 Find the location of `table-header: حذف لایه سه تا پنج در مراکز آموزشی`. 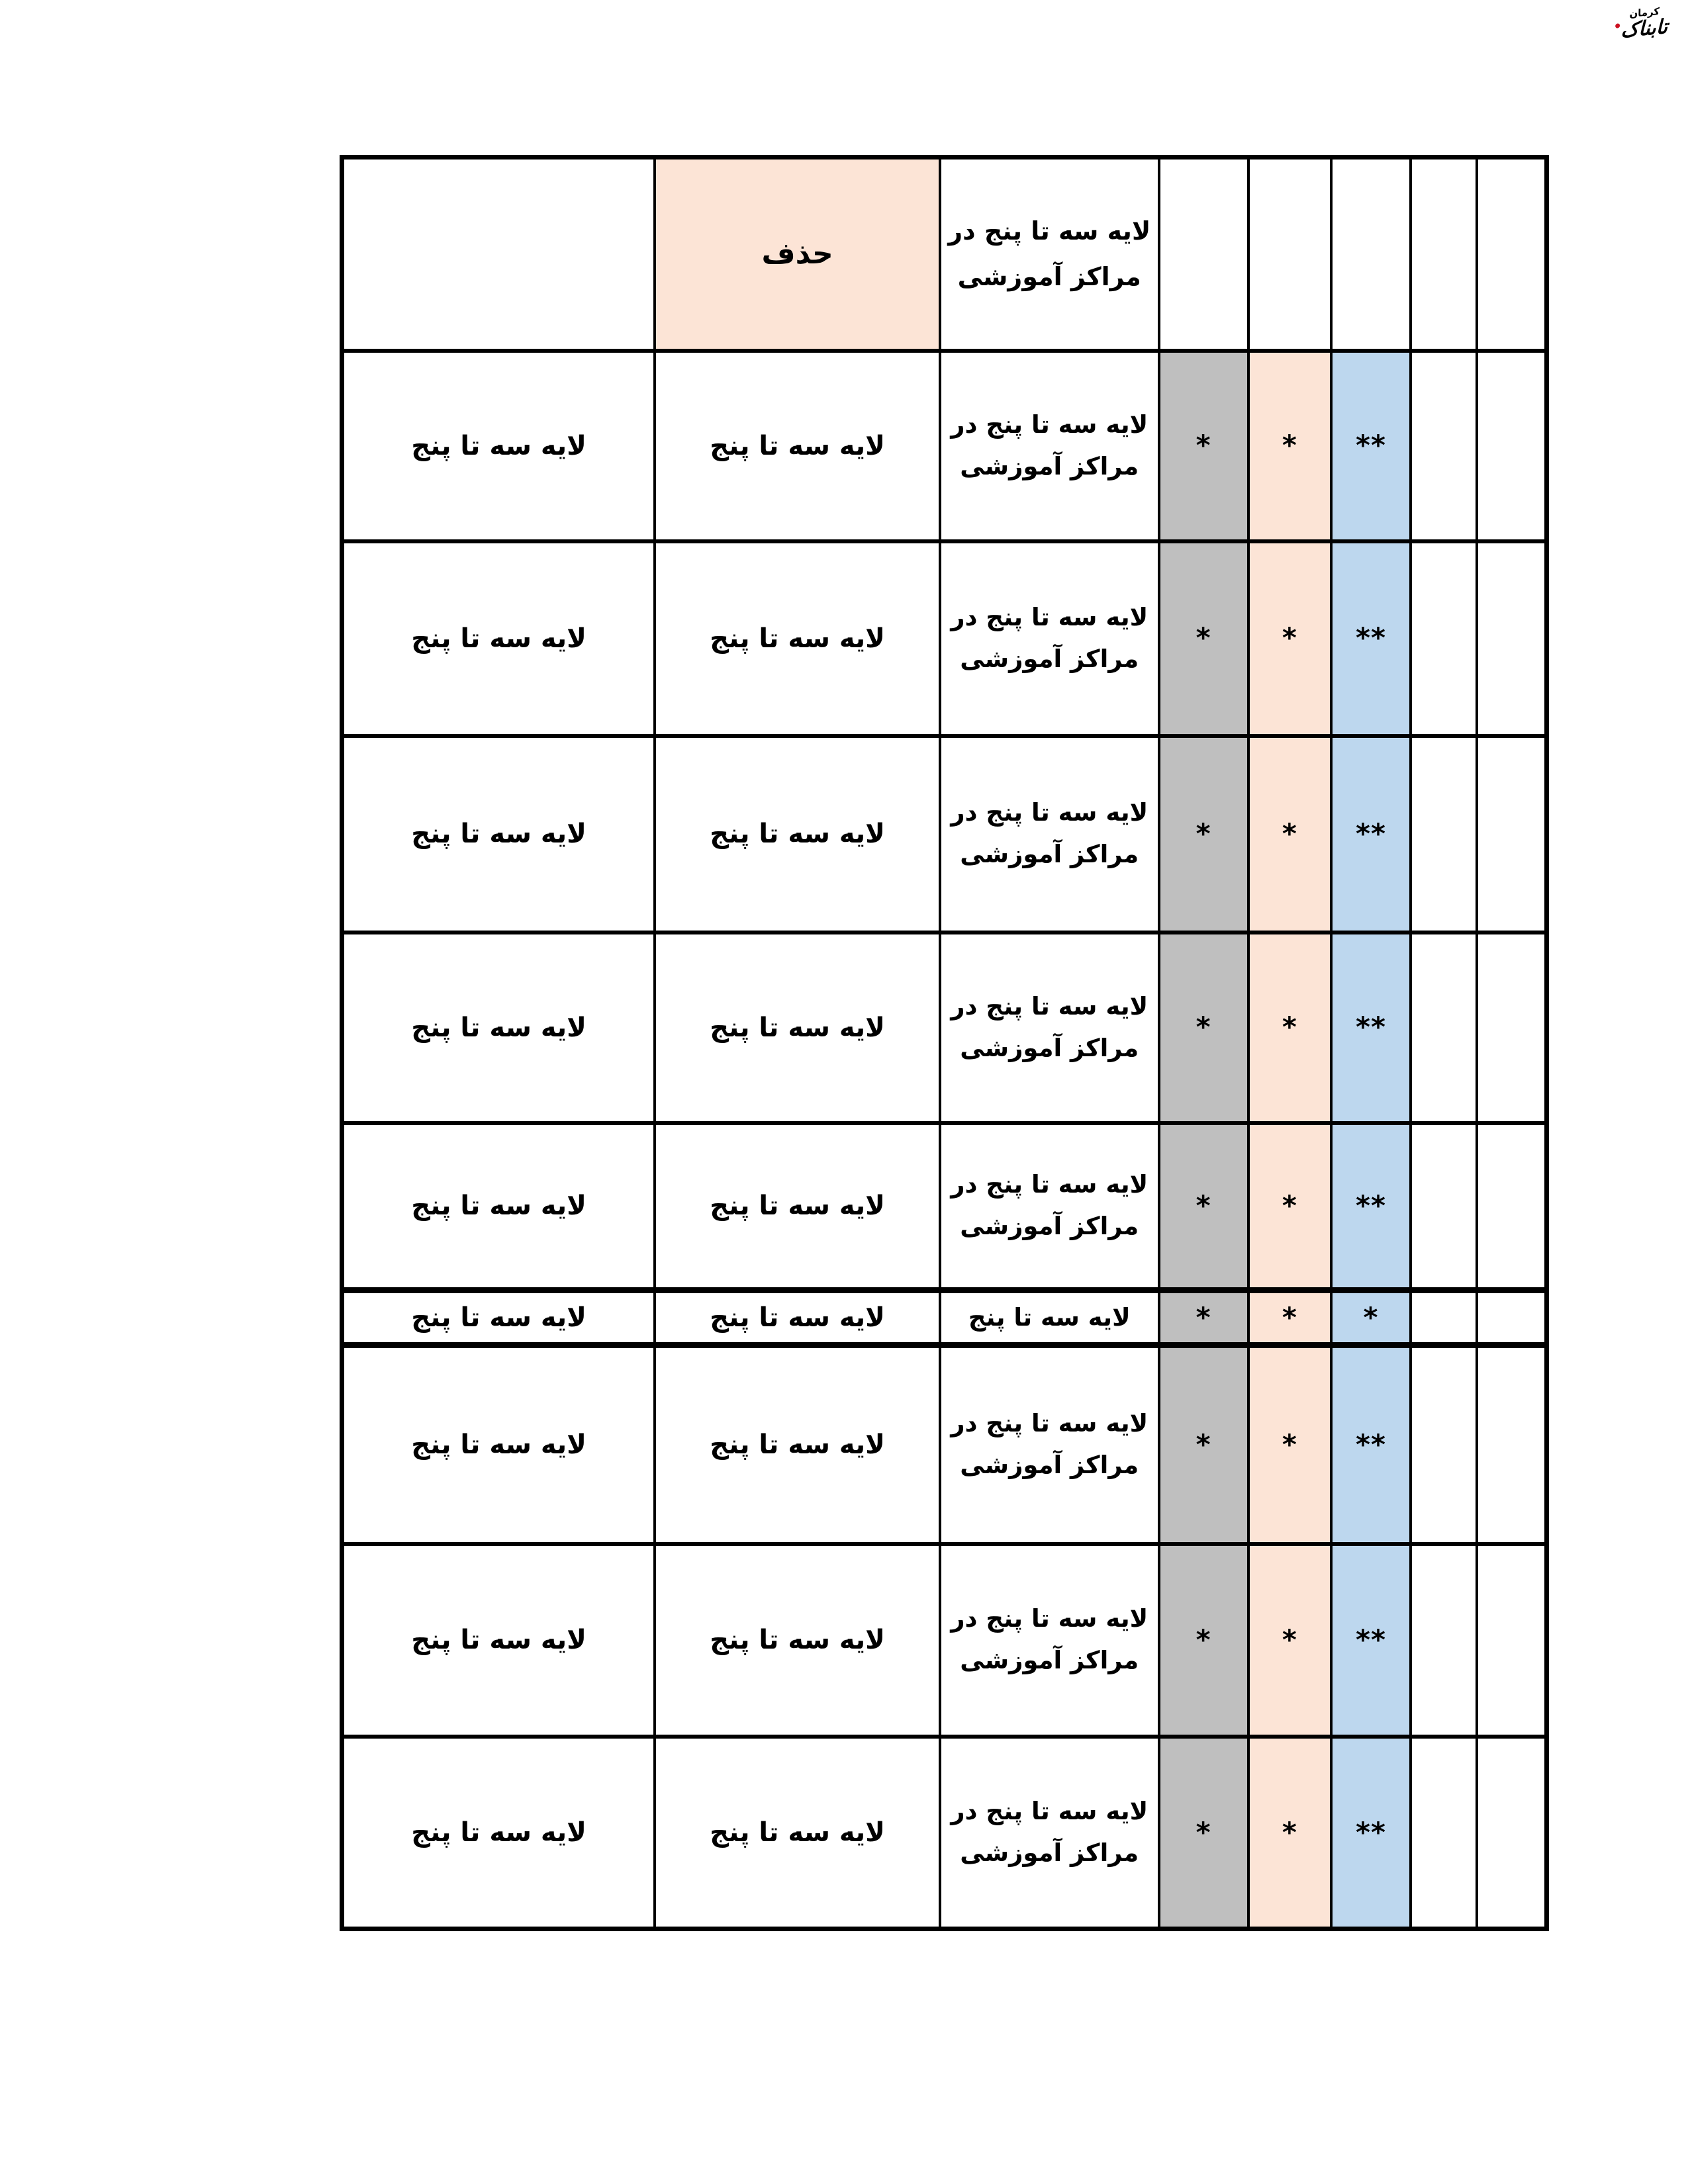

table-header: حذف لایه سه تا پنج در مراکز آموزشی is located at coordinates (944, 254).